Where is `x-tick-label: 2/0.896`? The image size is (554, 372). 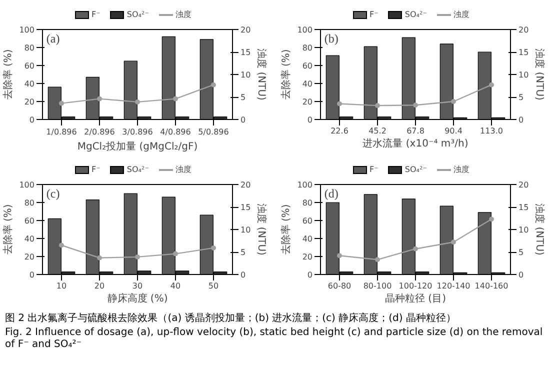
x-tick-label: 2/0.896 is located at coordinates (99, 132).